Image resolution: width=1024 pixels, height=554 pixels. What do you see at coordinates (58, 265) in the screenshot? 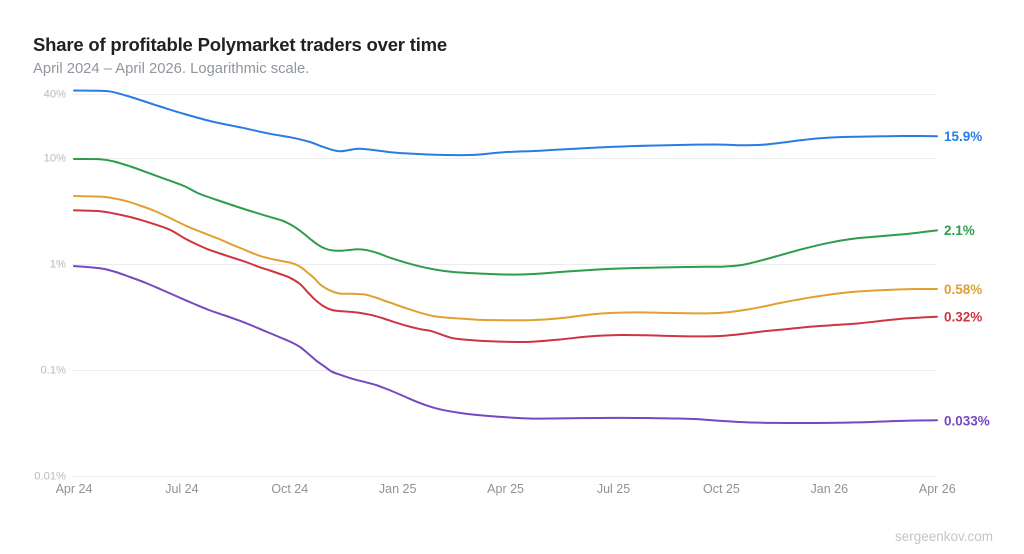
I see `svg-text: 1%` at bounding box center [58, 265].